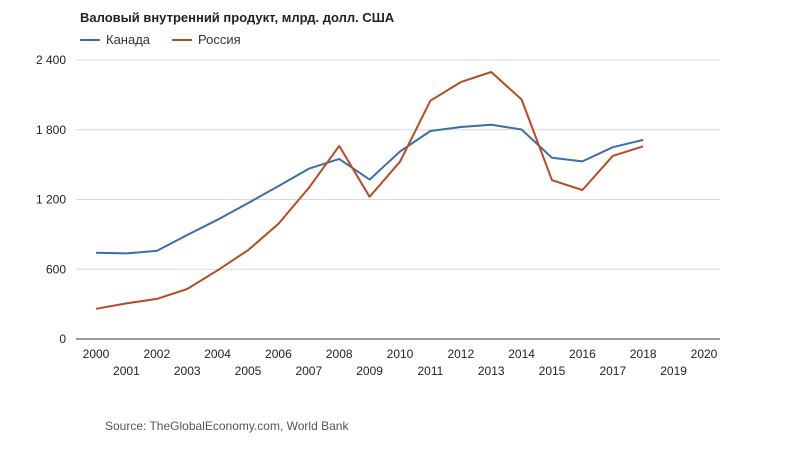 The image size is (800, 450). I want to click on legend-swatch-canada, so click(90, 39).